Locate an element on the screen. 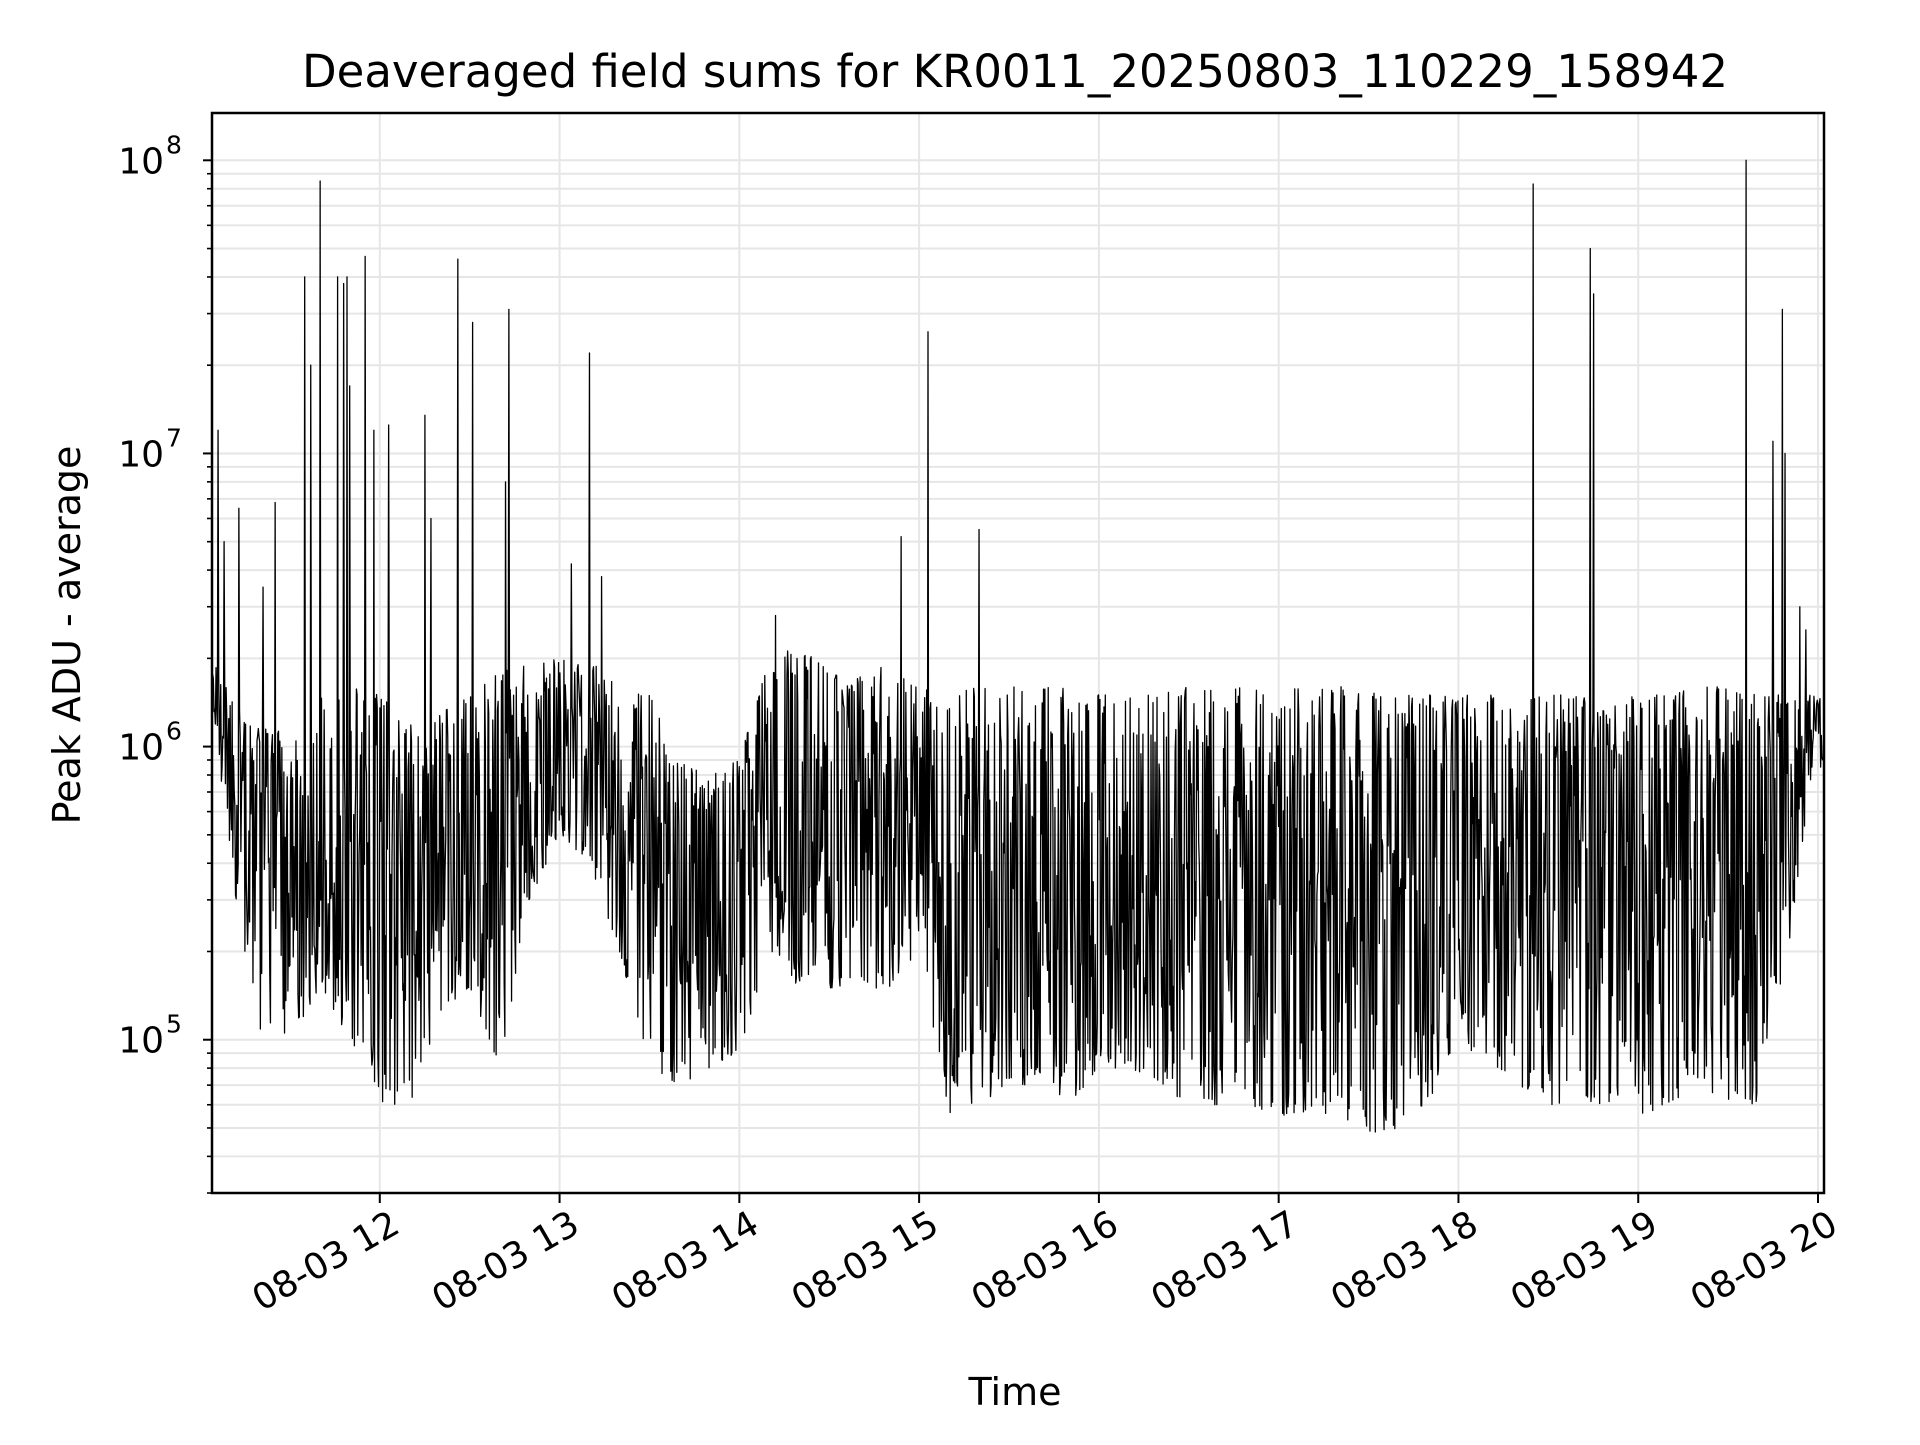  y-axis-label: Peak ADU - average is located at coordinates (67, 635).